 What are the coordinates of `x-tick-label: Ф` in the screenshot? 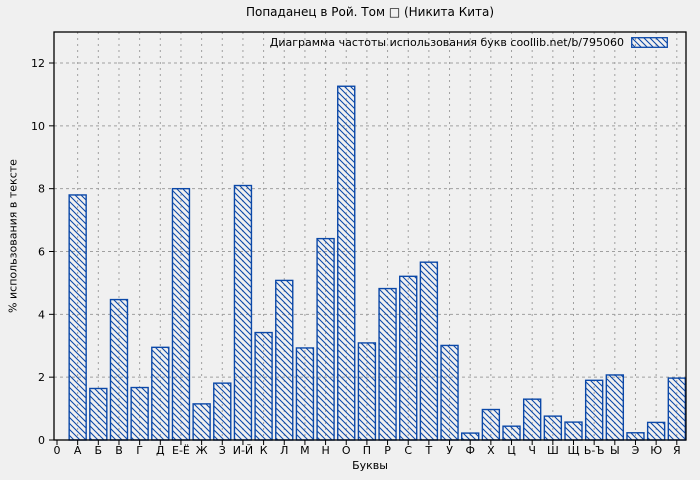 It's located at (469, 450).